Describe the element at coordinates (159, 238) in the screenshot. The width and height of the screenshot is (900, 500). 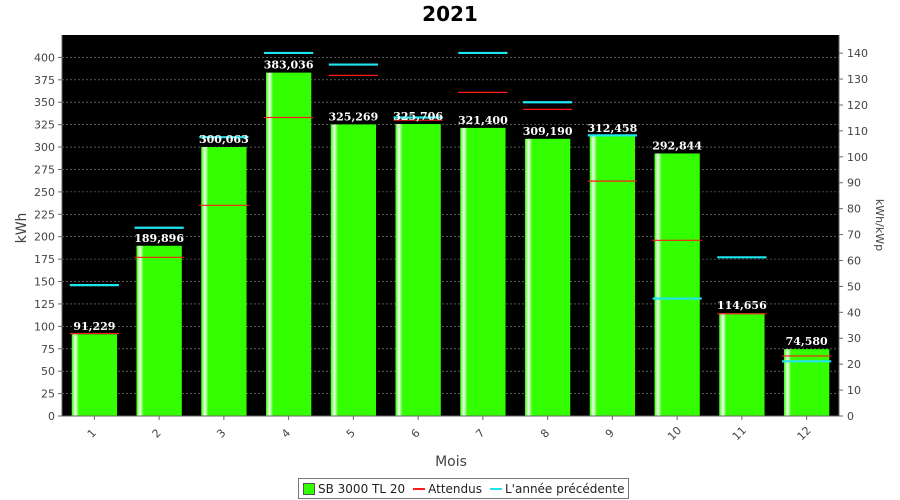
I see `value-label: 189,896` at that location.